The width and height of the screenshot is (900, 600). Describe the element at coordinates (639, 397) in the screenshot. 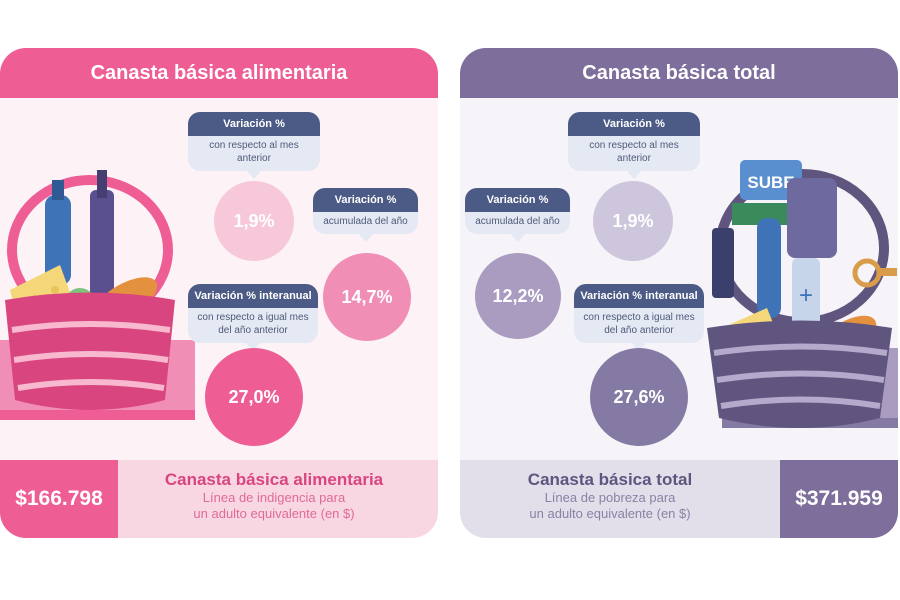

I see `value-variation-interannual: 27,6%` at that location.